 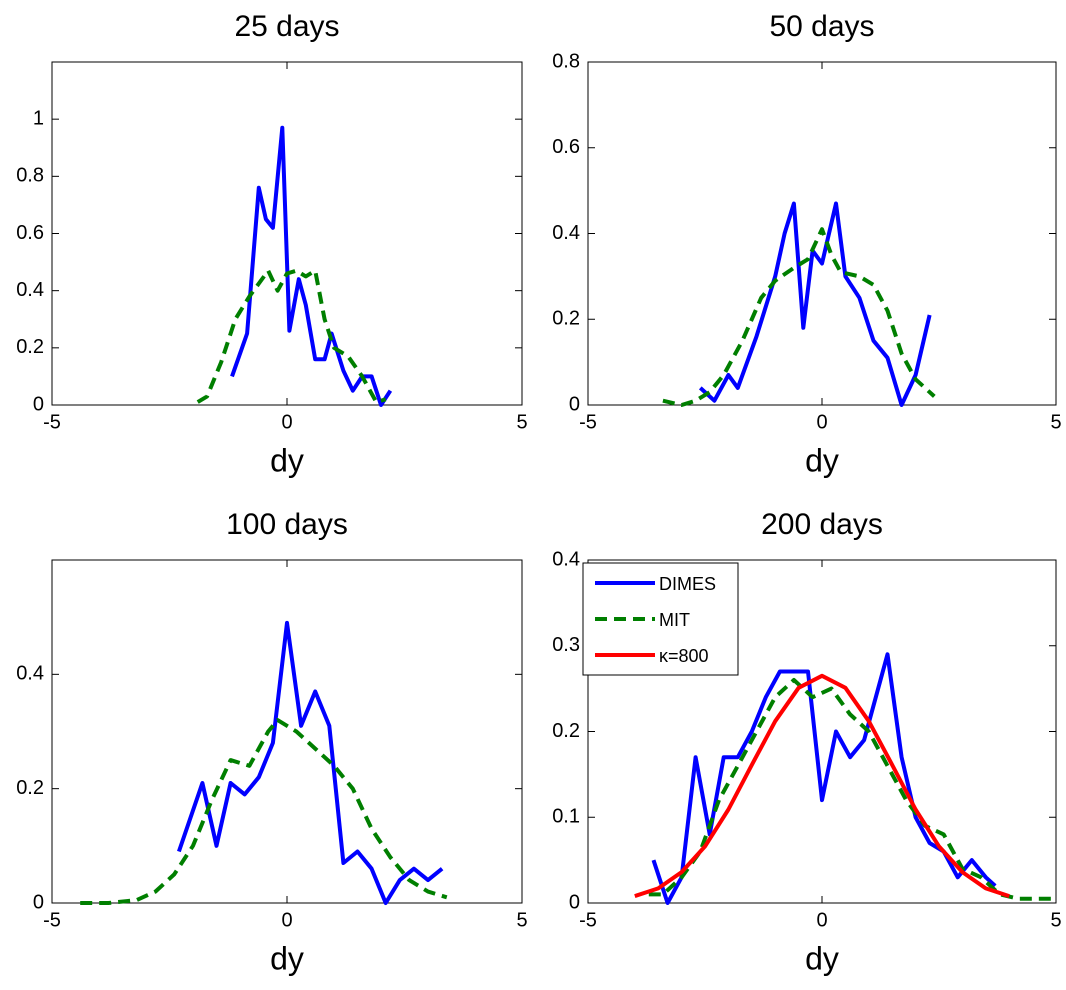 What do you see at coordinates (566, 645) in the screenshot?
I see `y-tick-label: 0.3` at bounding box center [566, 645].